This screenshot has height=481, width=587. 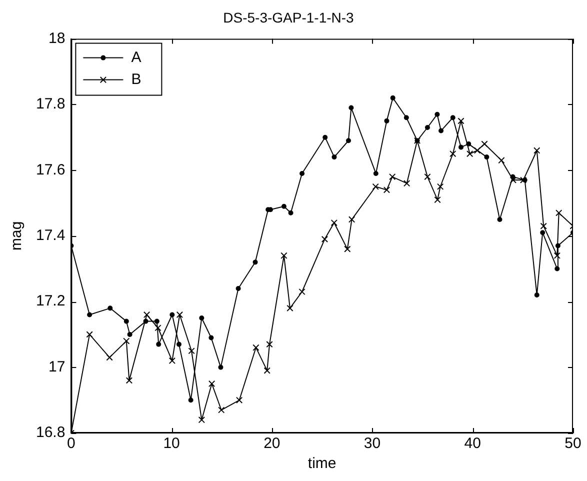 I want to click on y-tick-label: 17.2, so click(x=51, y=301).